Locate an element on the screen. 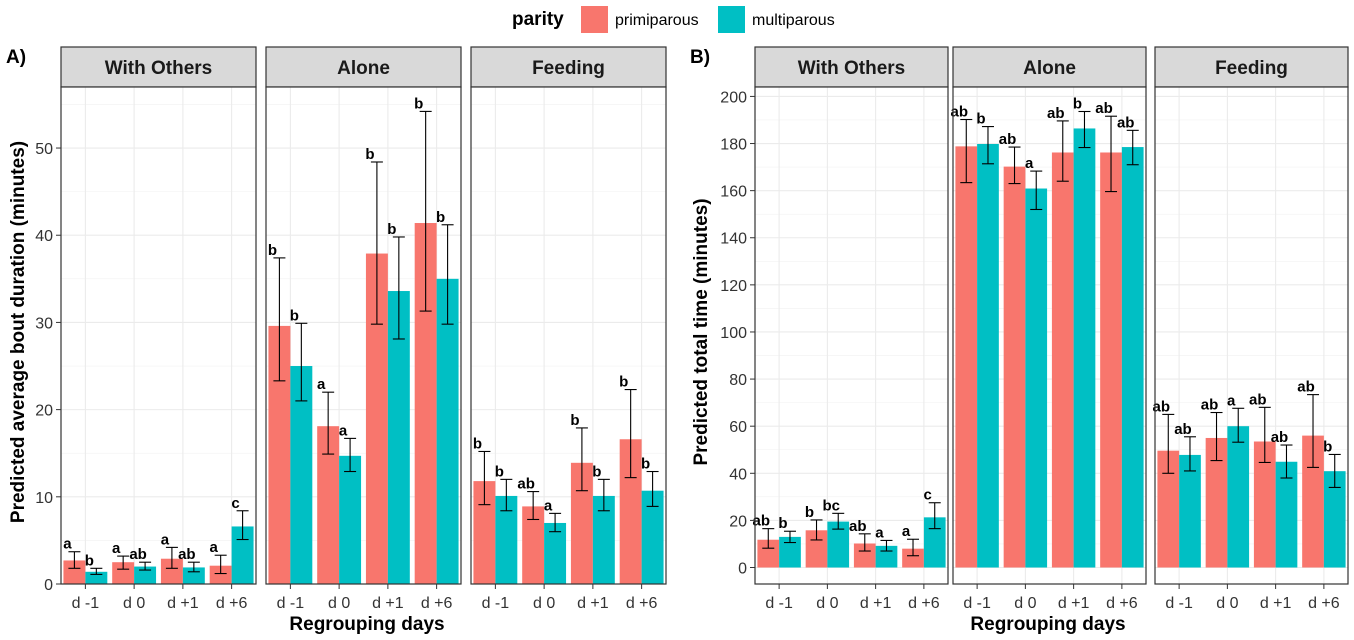 This screenshot has width=1354, height=640. y-tick-label: 80 is located at coordinates (738, 380).